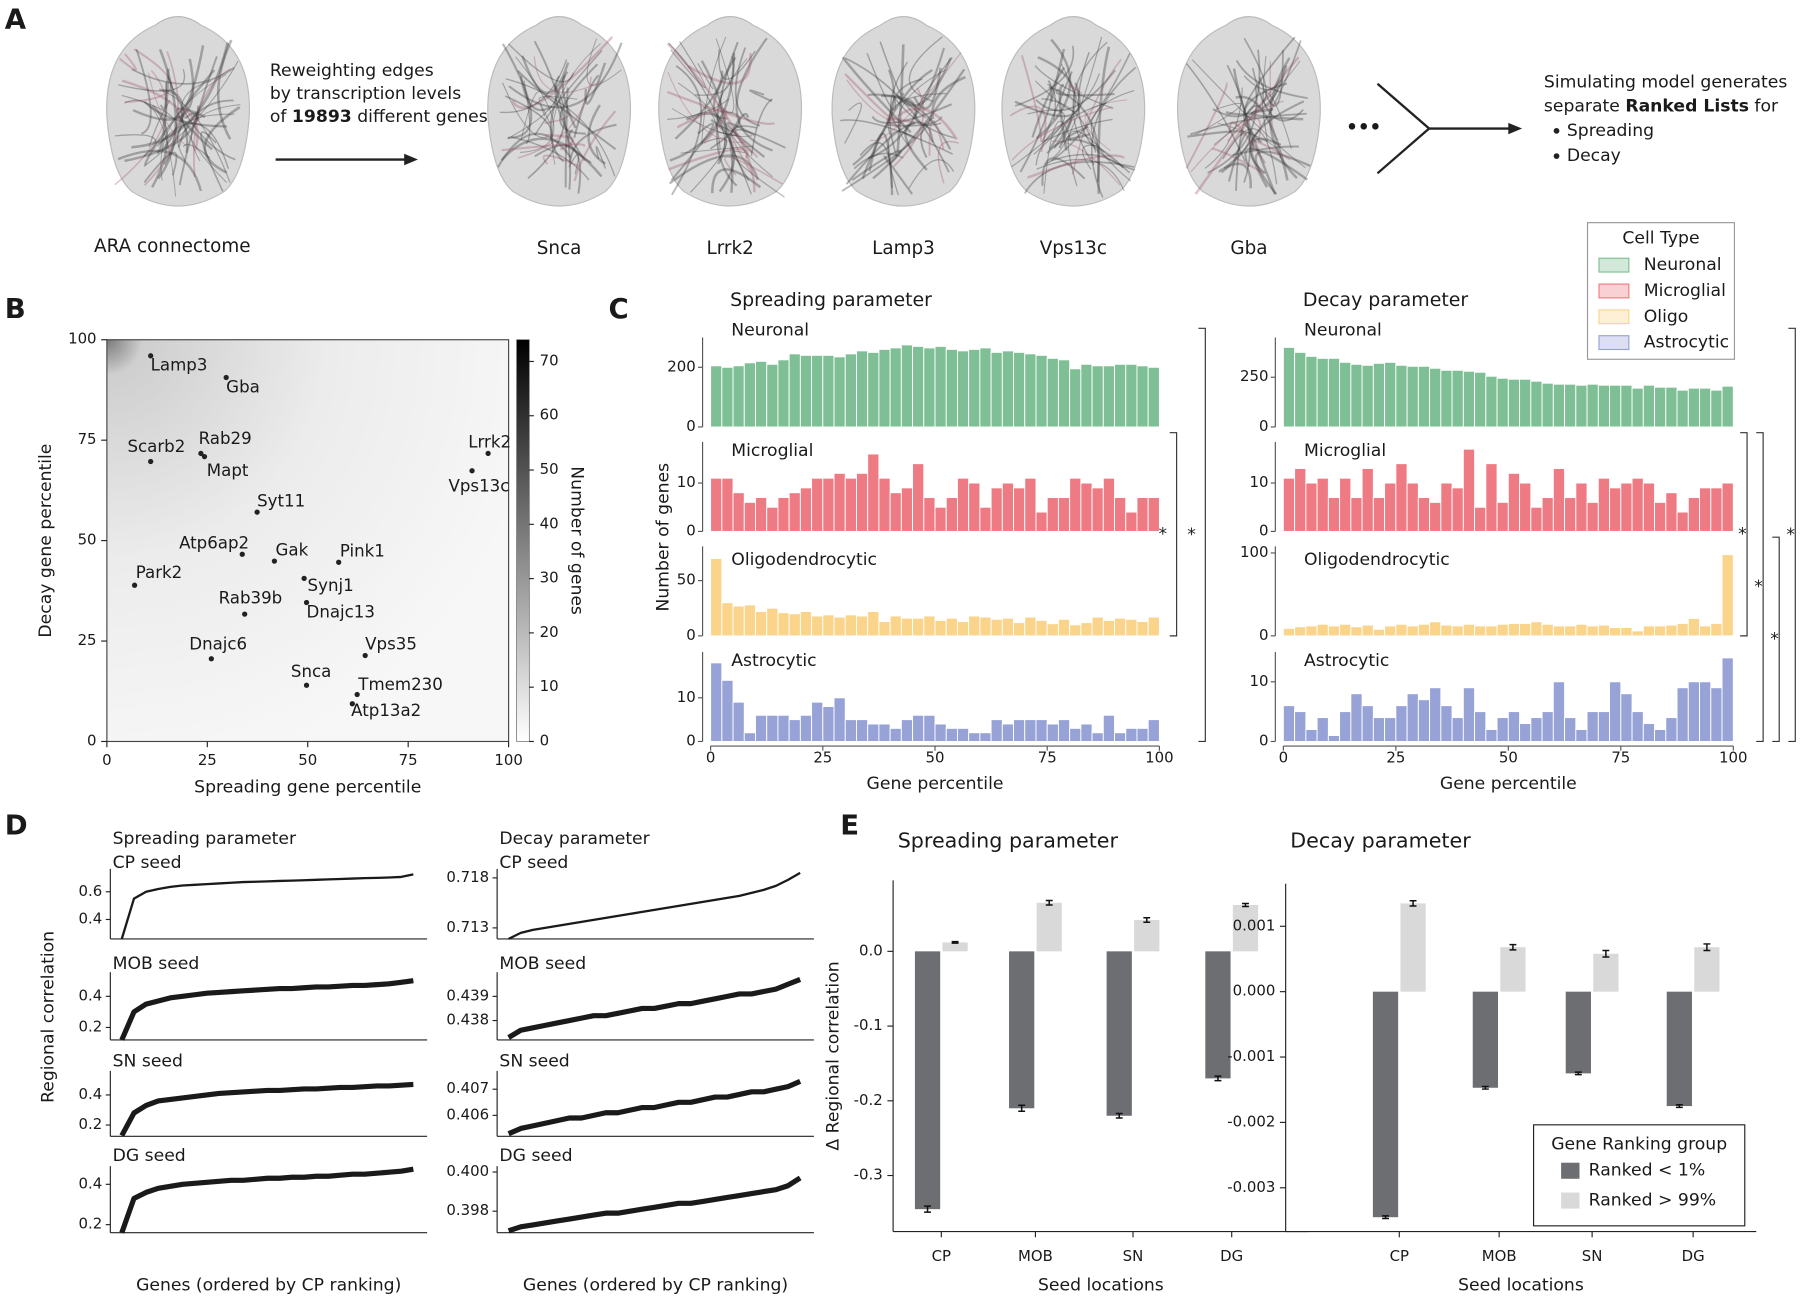 The height and width of the screenshot is (1297, 1800). I want to click on y-tick-label: 0.4, so click(91, 995).